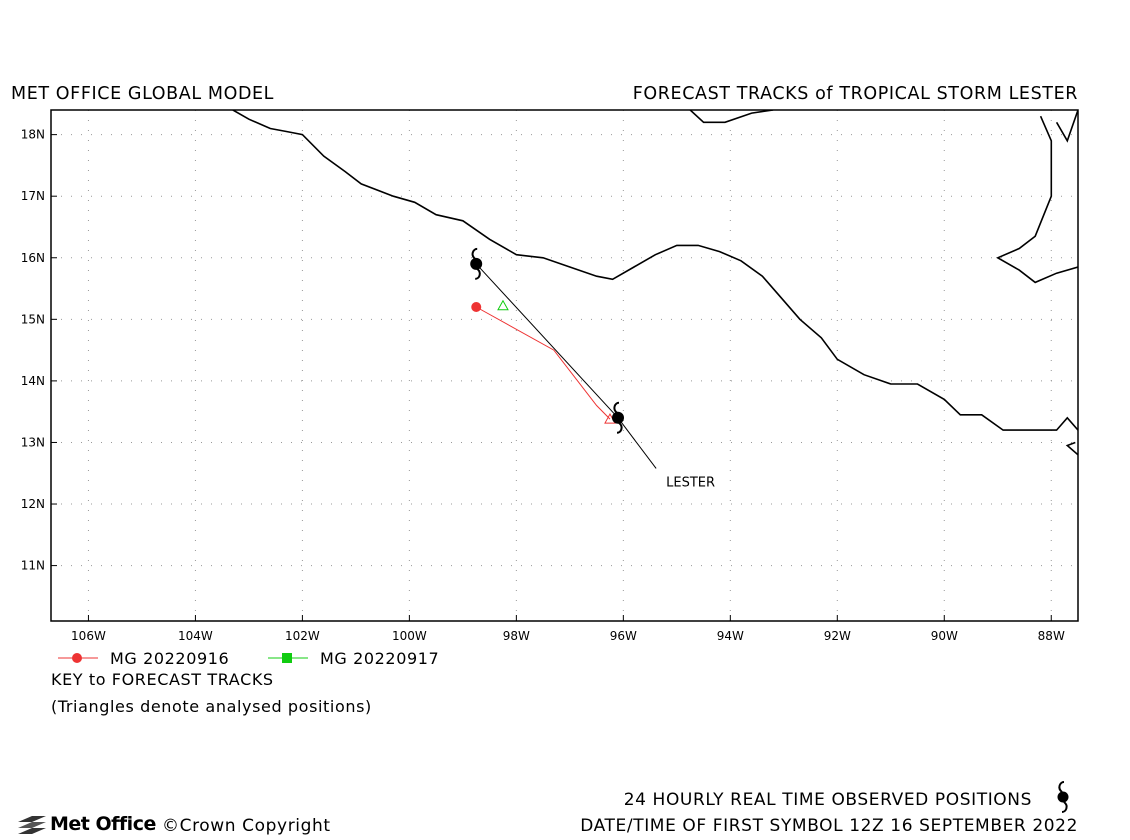  I want to click on observed-positions-label: 24 HOURLY REAL TIME OBSERVED POSITIONS, so click(827, 800).